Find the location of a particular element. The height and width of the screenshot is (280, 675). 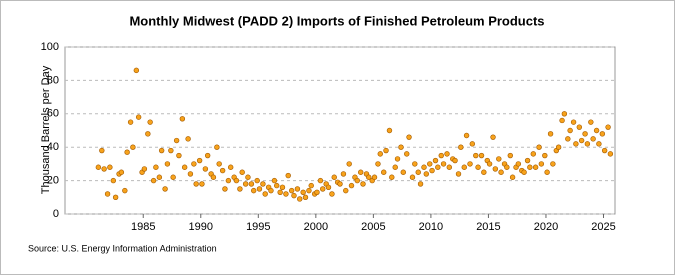

x-tick-label: 2005 is located at coordinates (373, 227).